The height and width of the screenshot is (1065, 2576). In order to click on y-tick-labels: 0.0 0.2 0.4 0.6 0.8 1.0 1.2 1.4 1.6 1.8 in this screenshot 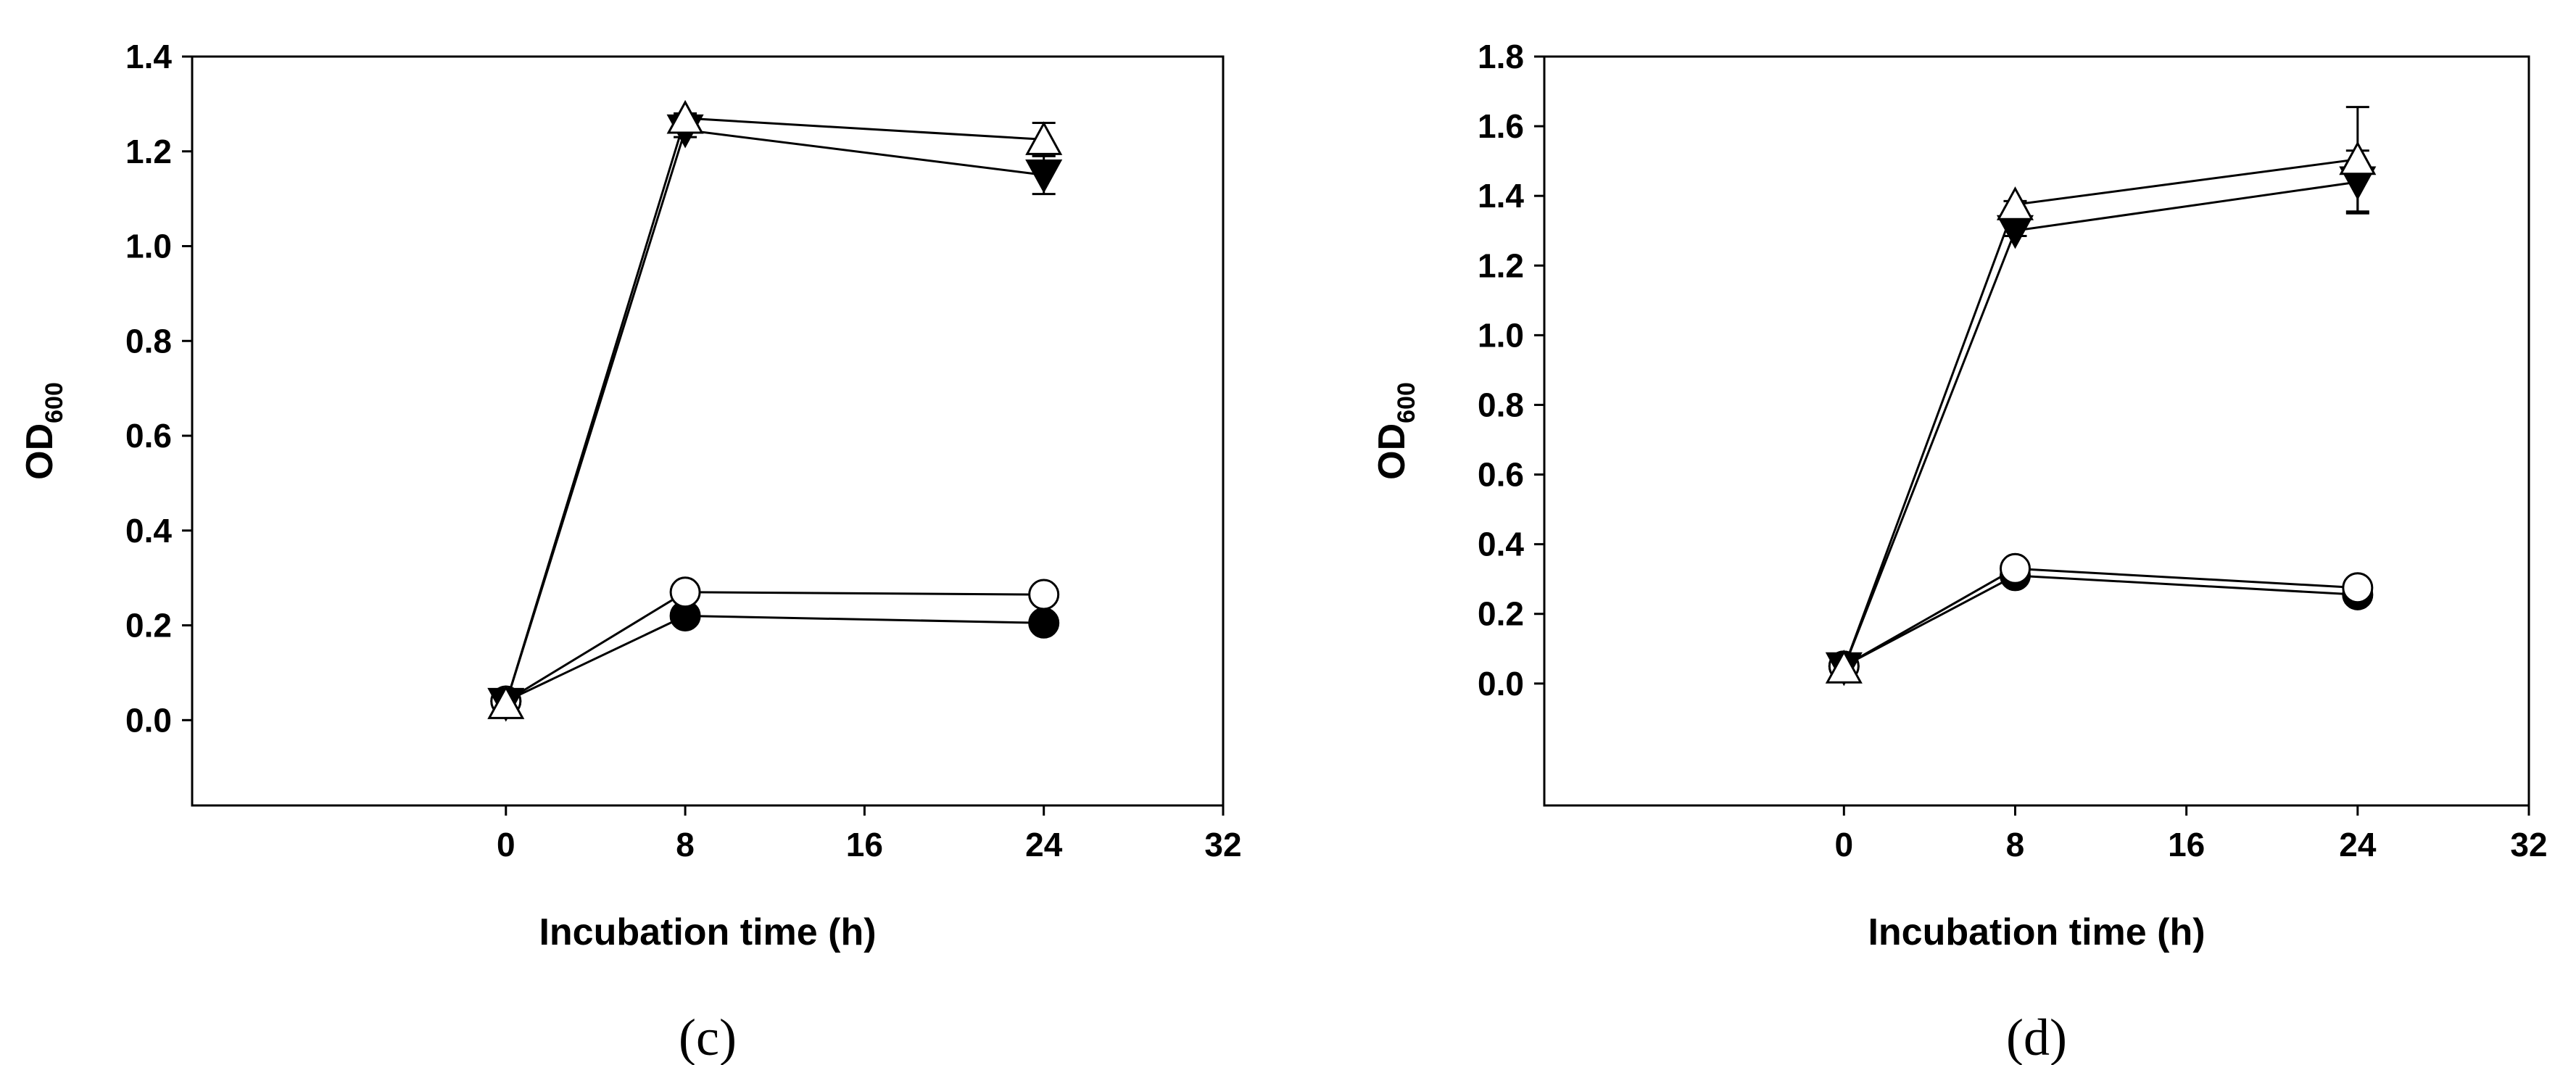, I will do `click(1501, 370)`.